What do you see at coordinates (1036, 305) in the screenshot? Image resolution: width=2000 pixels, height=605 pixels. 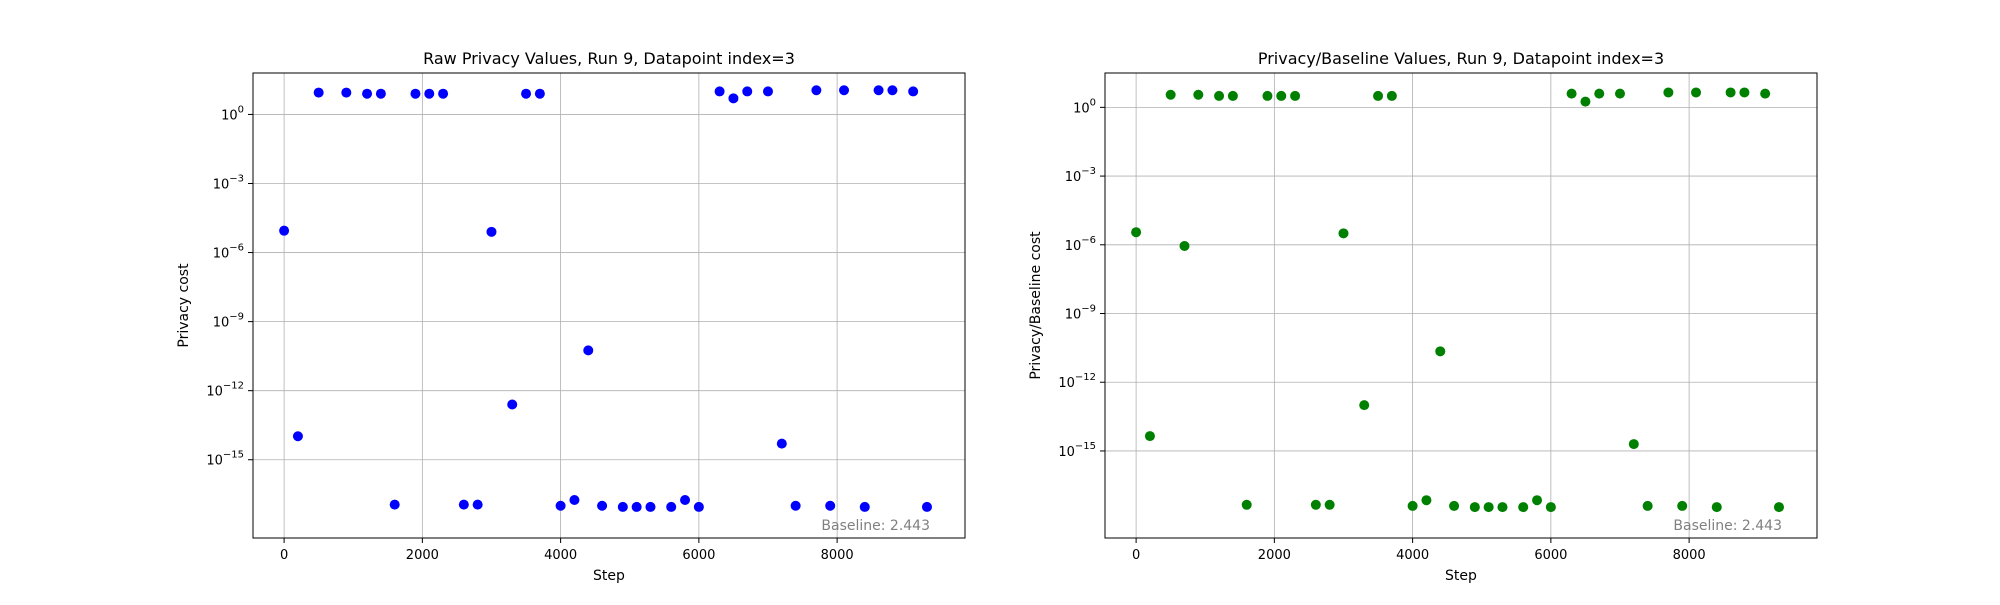 I see `y-axis-label: Privacy/Baseline cost` at bounding box center [1036, 305].